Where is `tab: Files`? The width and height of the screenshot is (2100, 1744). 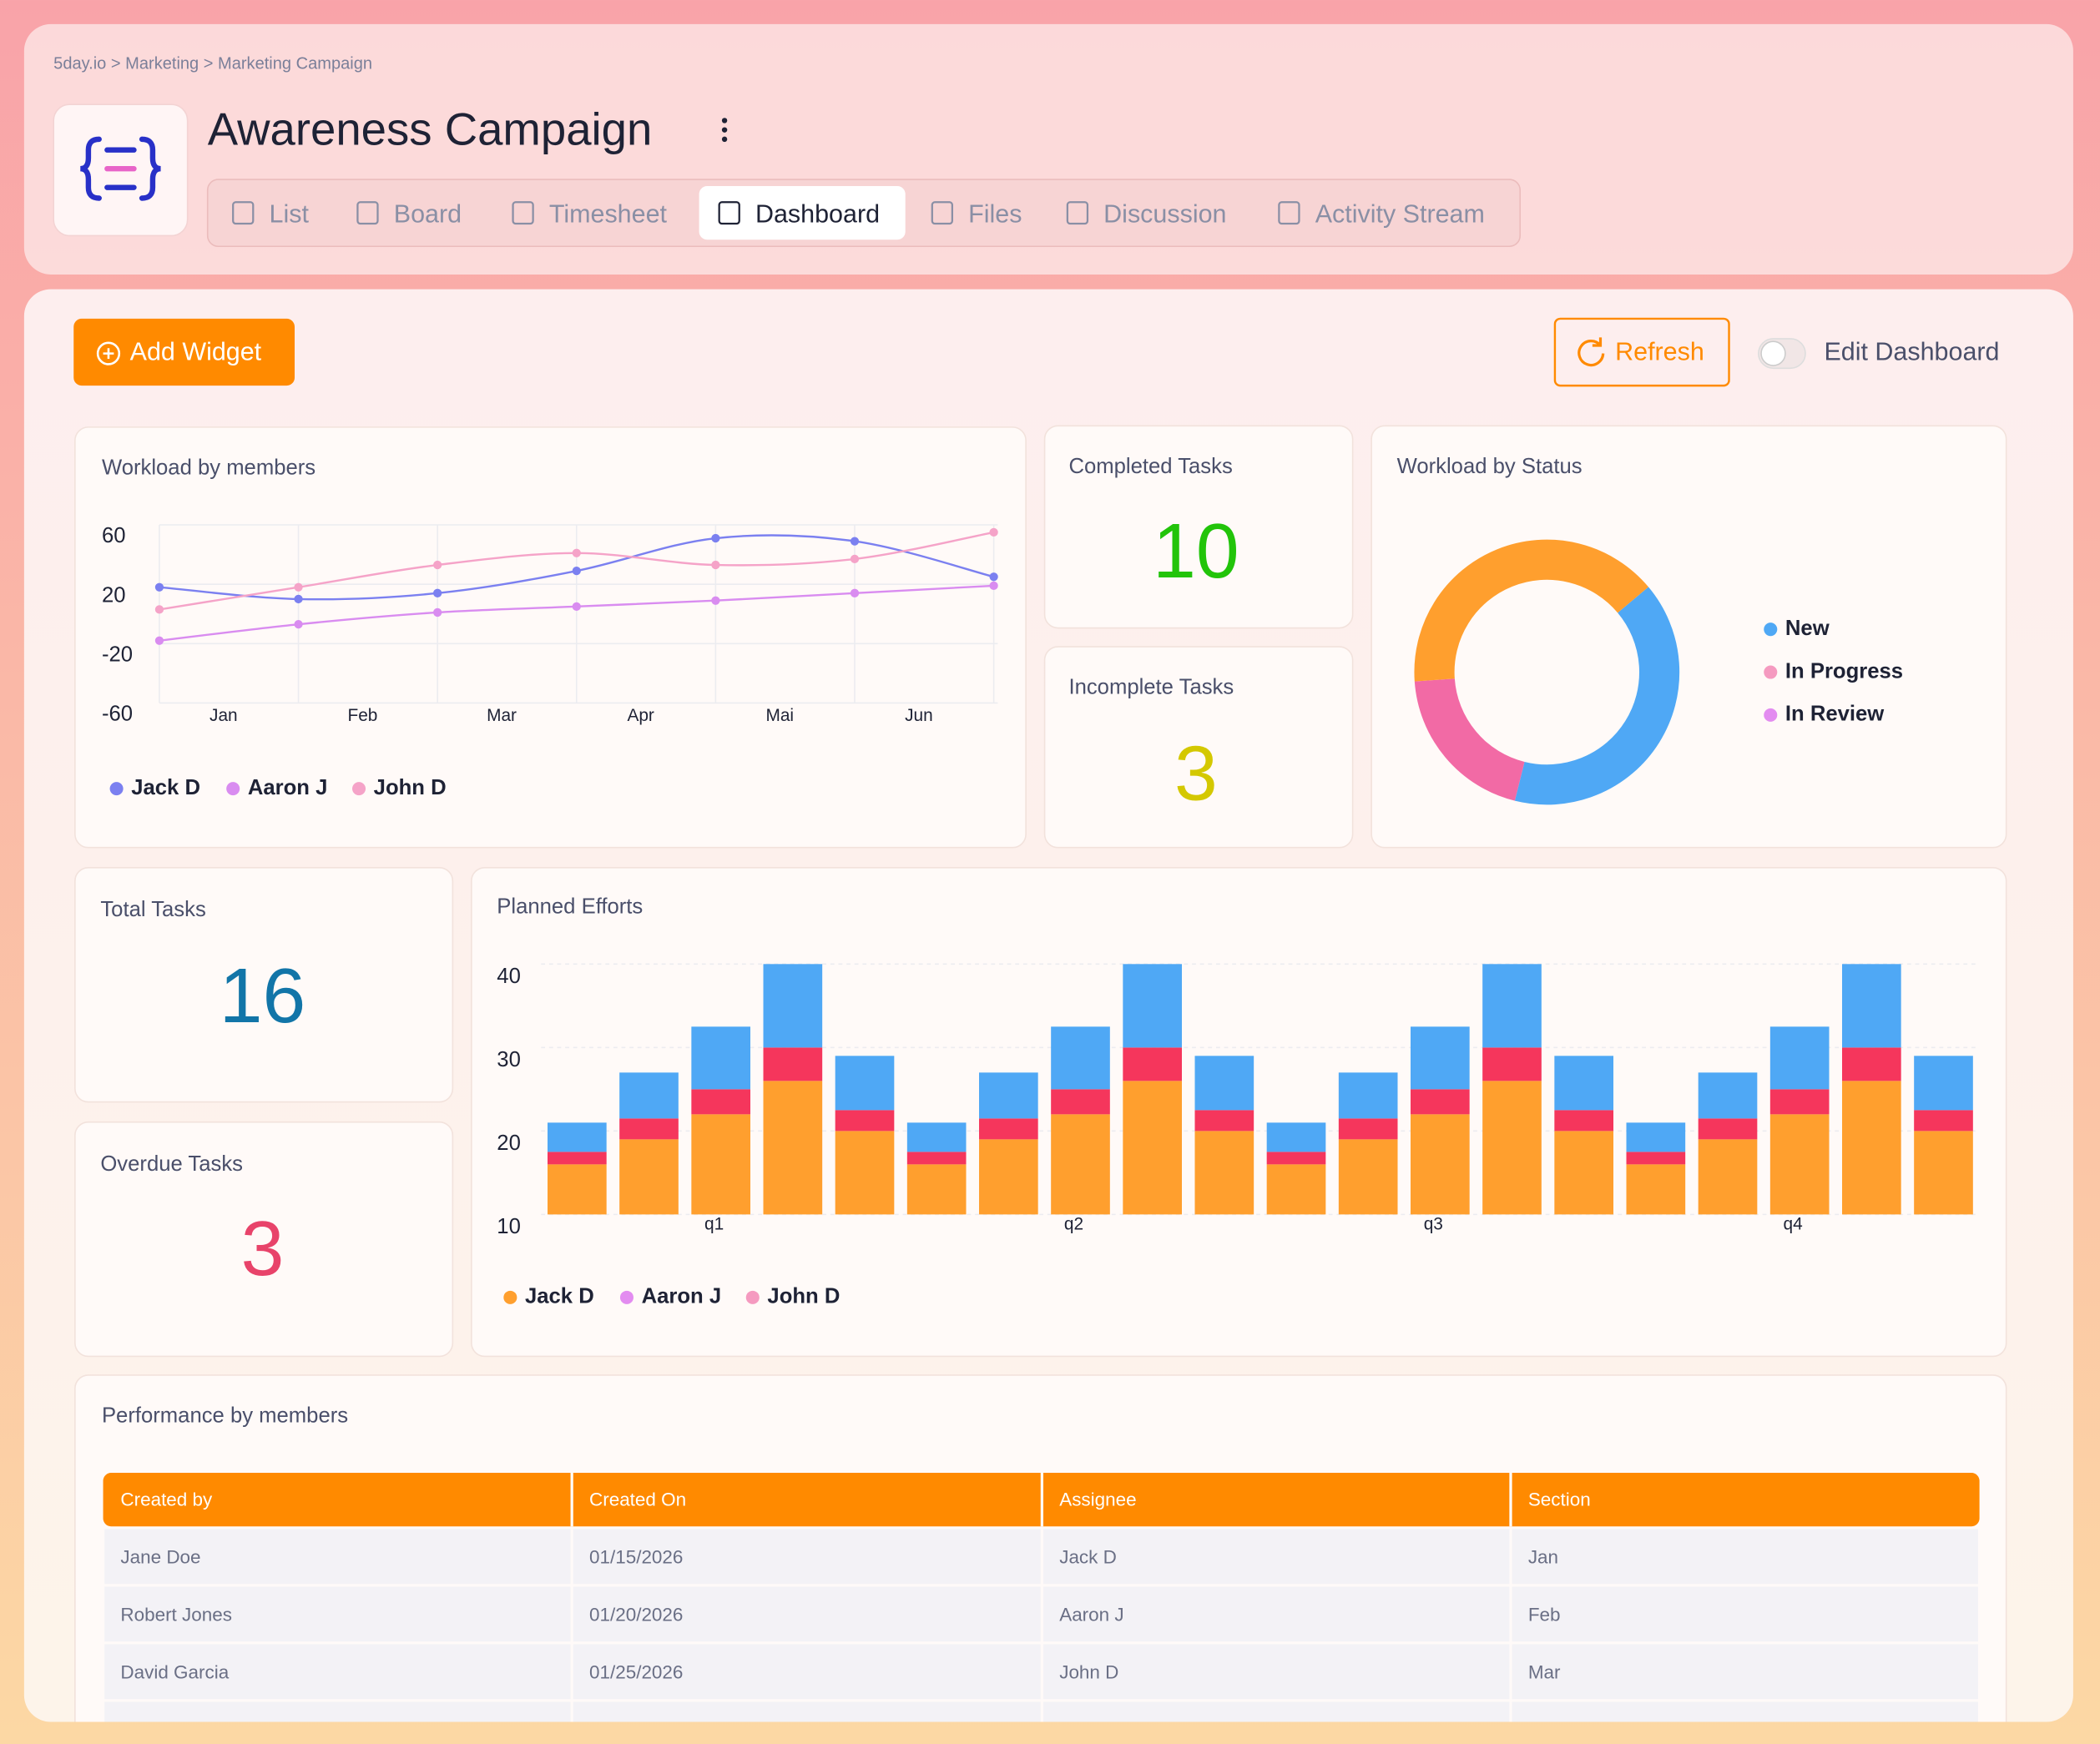 tab: Files is located at coordinates (995, 213).